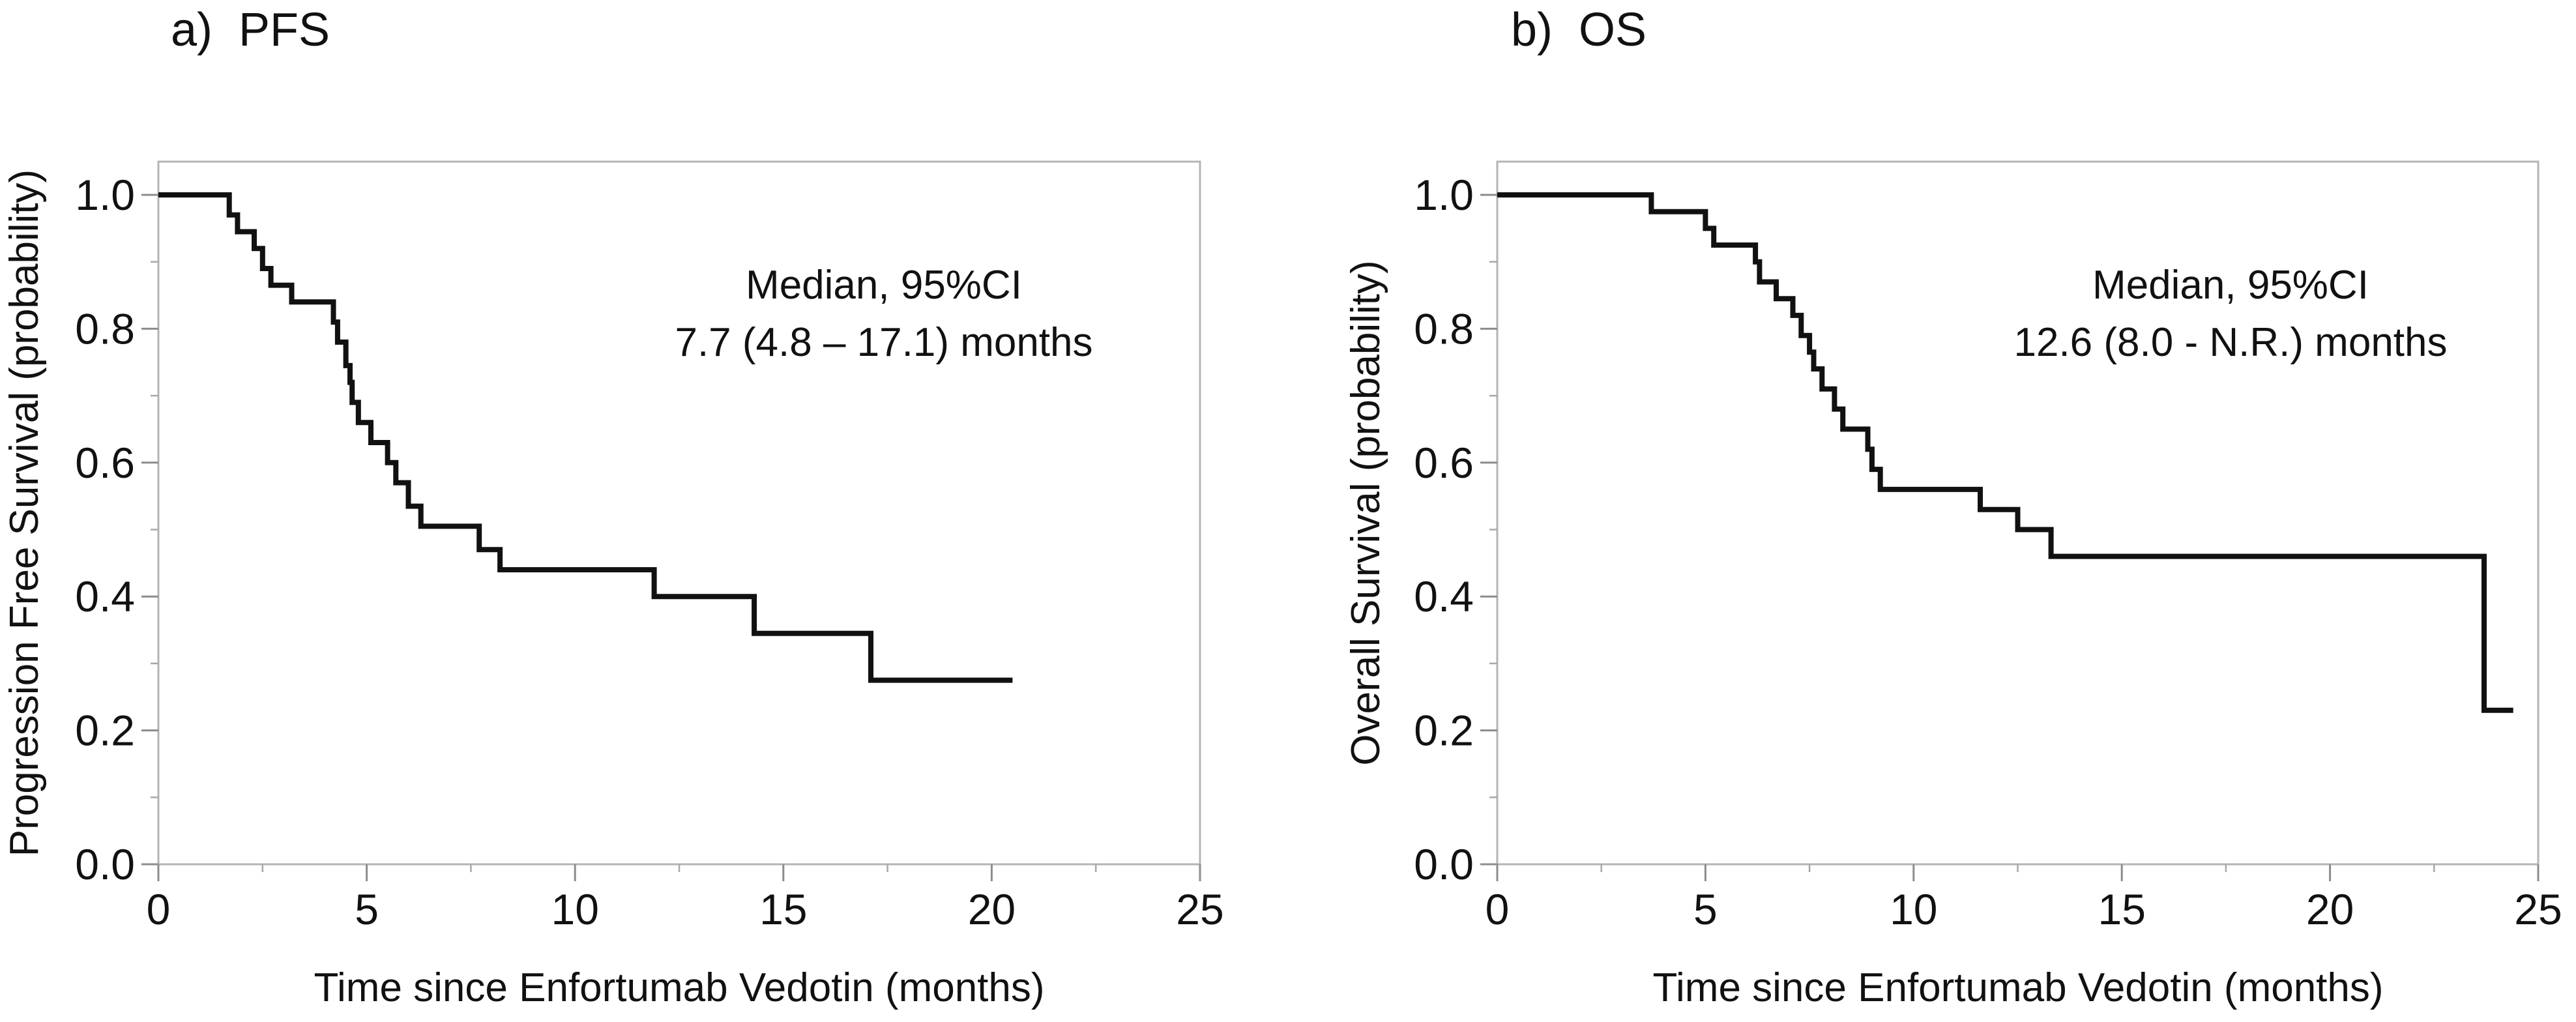  Describe the element at coordinates (1199, 909) in the screenshot. I see `pfs-x-tick-label: 25` at that location.